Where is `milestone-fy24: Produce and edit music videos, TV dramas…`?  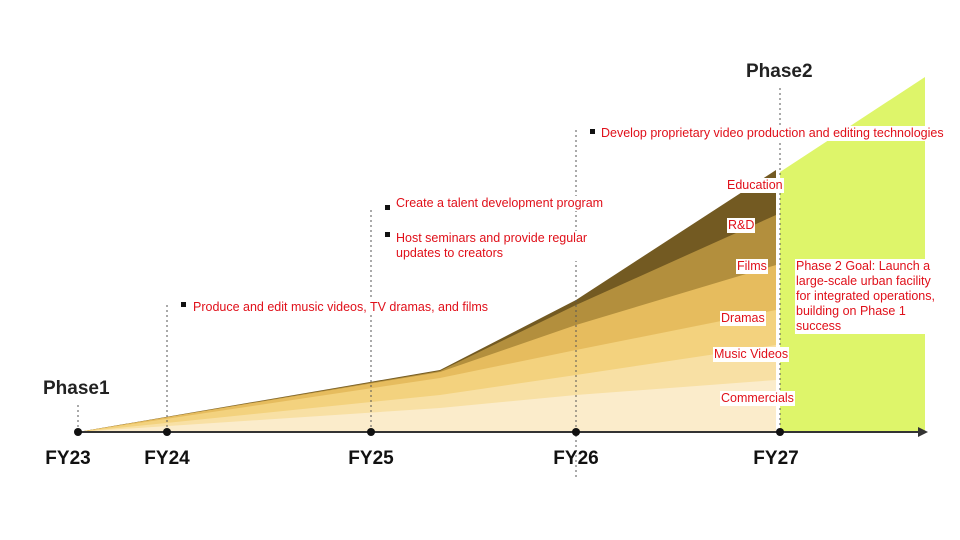
milestone-fy24: Produce and edit music videos, TV dramas… is located at coordinates (341, 307).